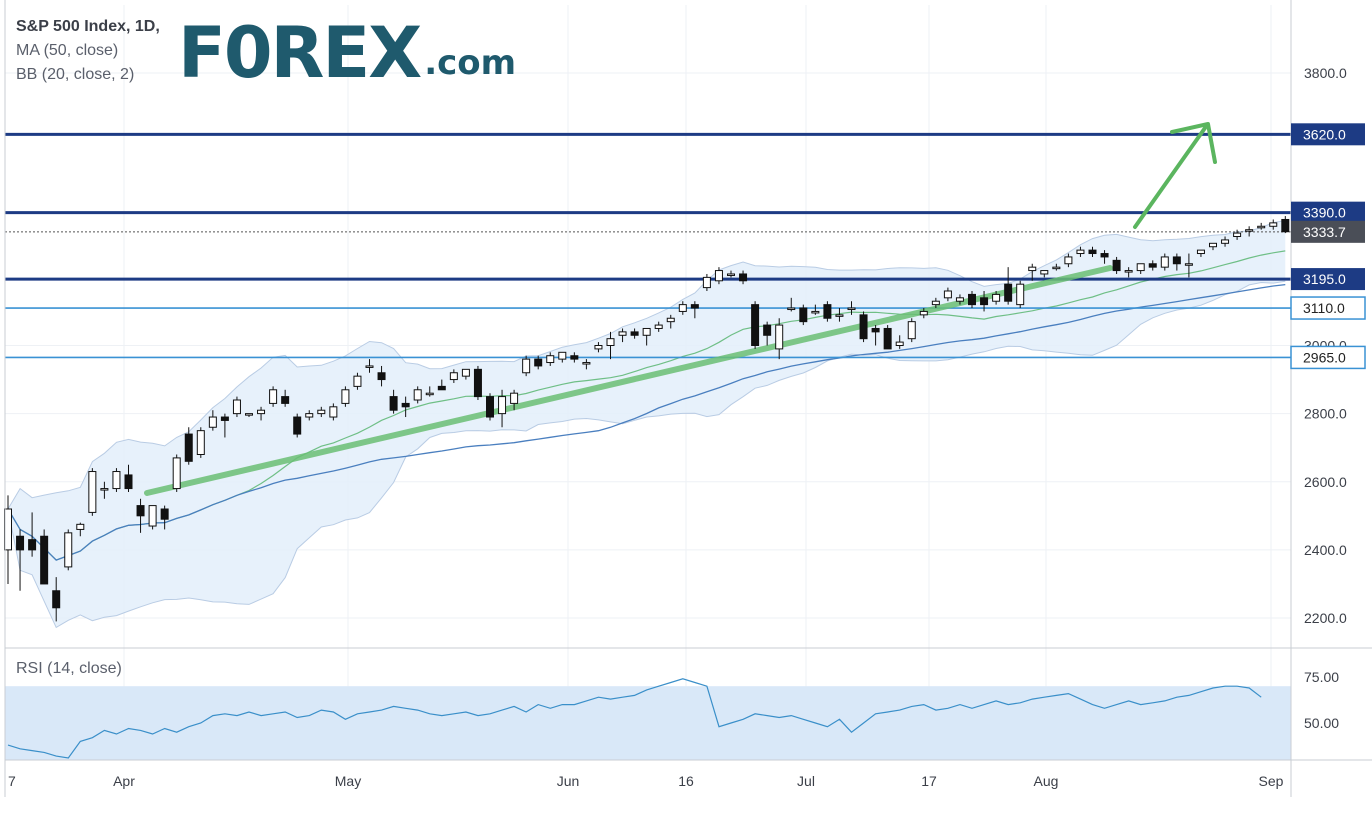 The image size is (1372, 813). Describe the element at coordinates (1328, 134) in the screenshot. I see `level-tag: 3620.0` at that location.